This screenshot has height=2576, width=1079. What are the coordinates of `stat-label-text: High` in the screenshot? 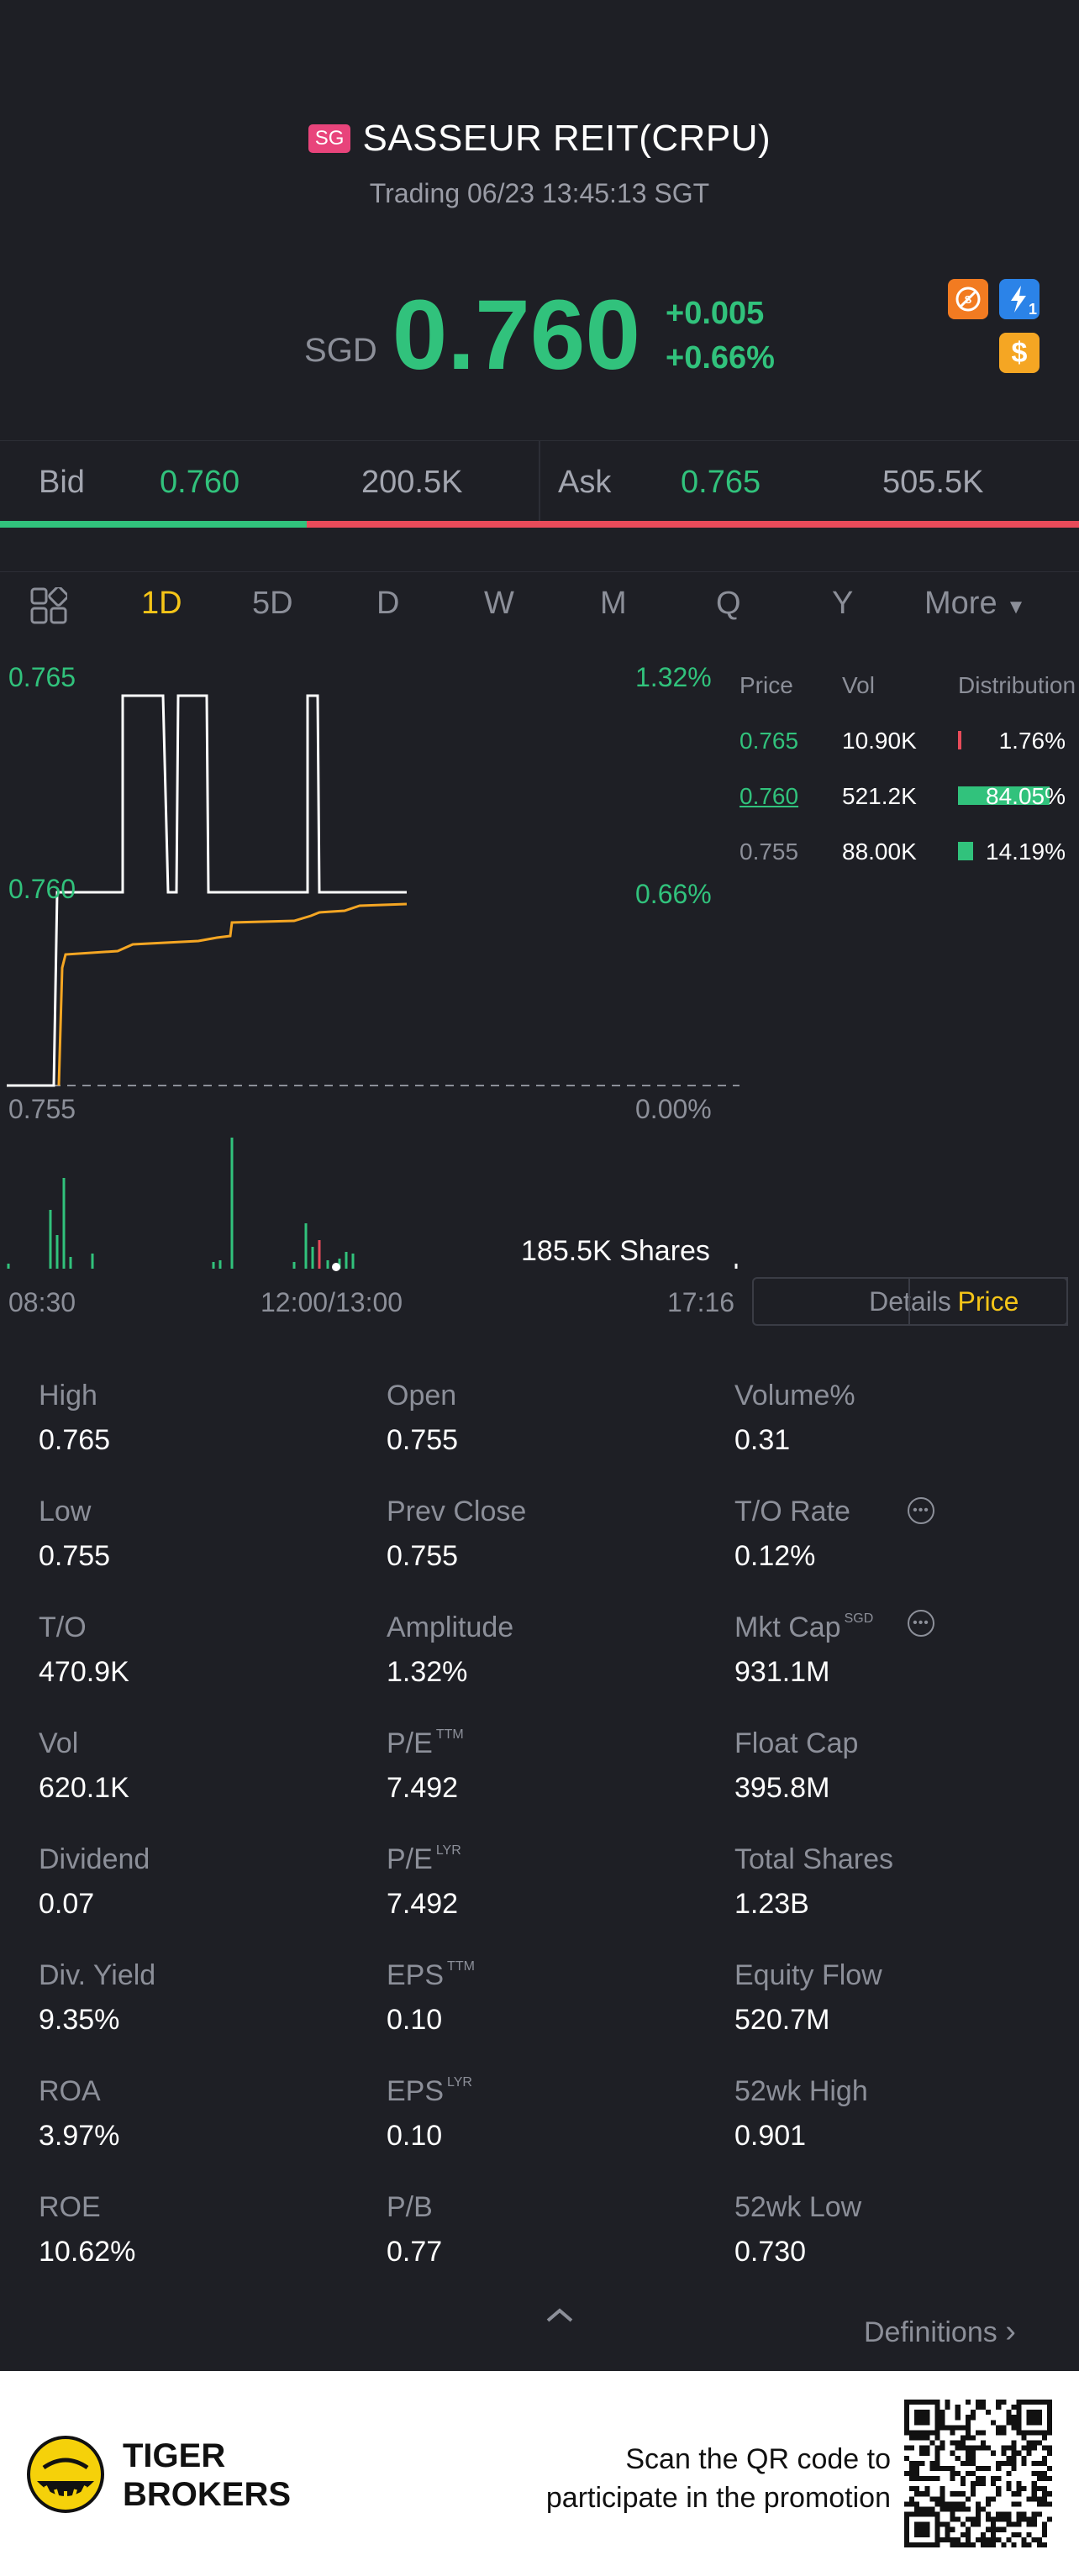 It's located at (68, 1396).